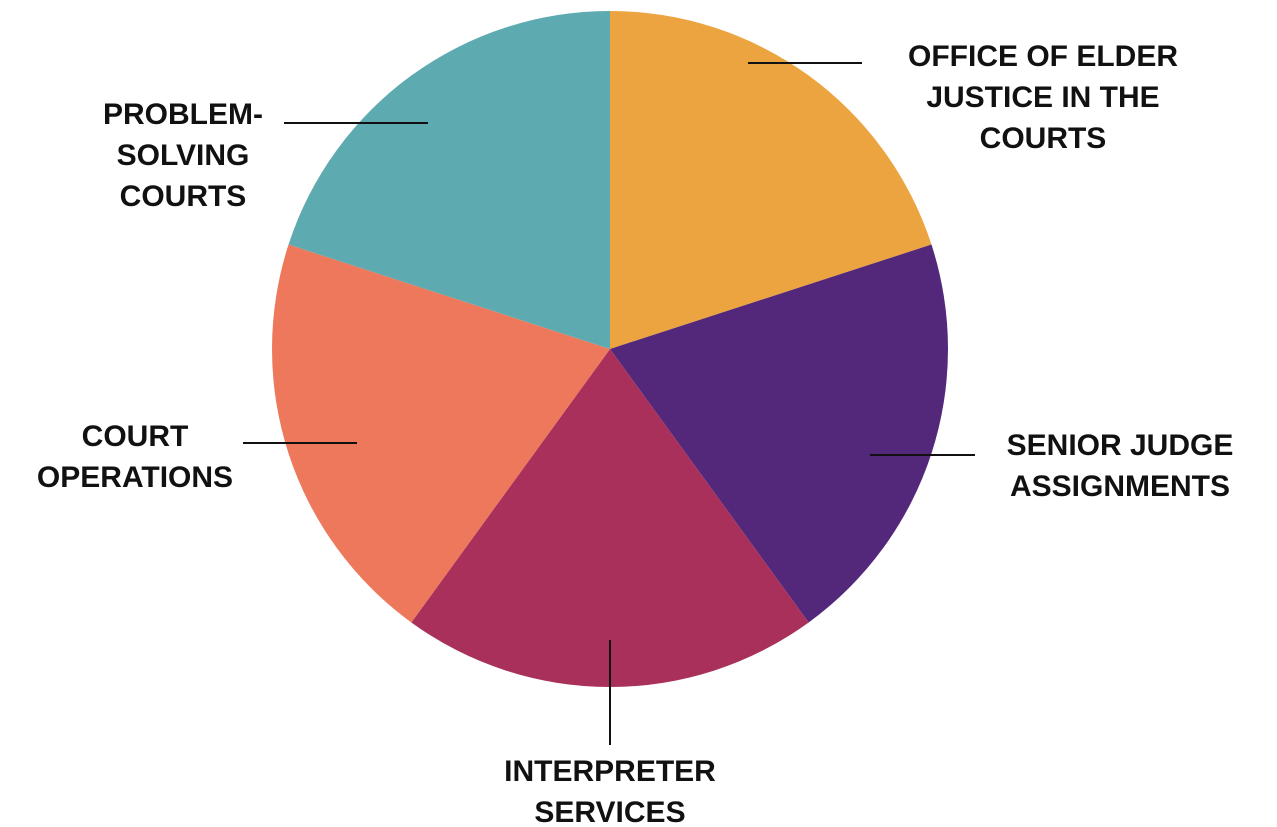 The image size is (1277, 827). Describe the element at coordinates (610, 791) in the screenshot. I see `slice-label: INTERPRETER SERVICES` at that location.